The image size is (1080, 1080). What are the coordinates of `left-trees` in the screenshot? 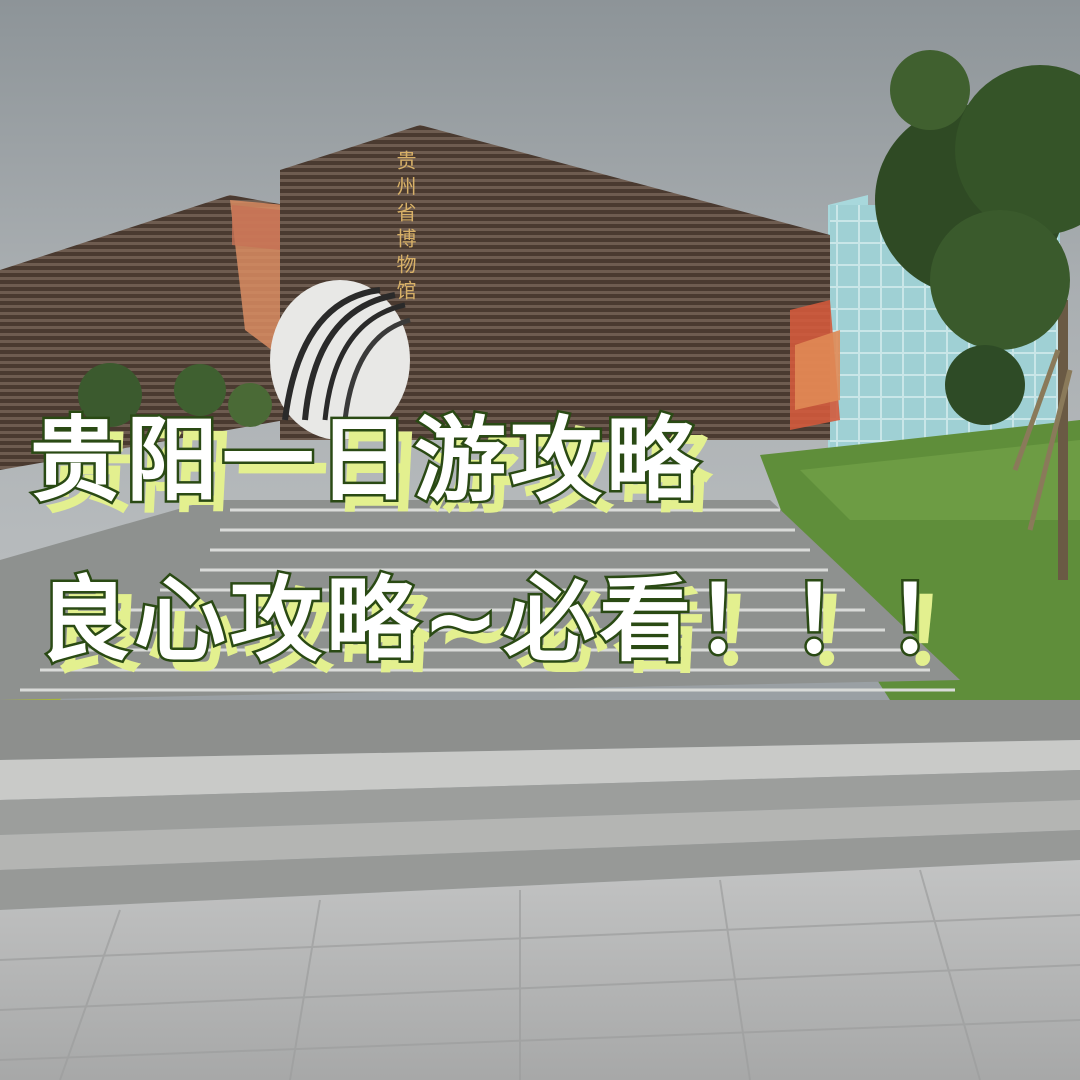 It's located at (175, 395).